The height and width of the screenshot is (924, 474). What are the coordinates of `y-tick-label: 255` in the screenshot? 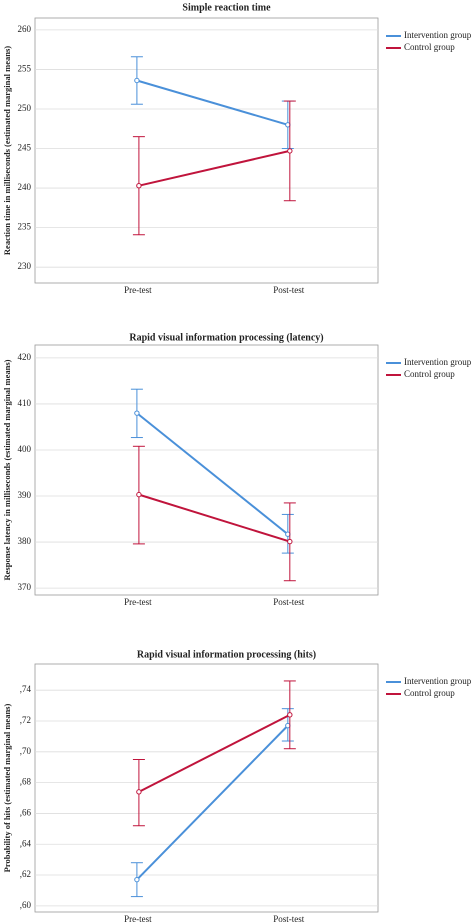 It's located at (25, 68).